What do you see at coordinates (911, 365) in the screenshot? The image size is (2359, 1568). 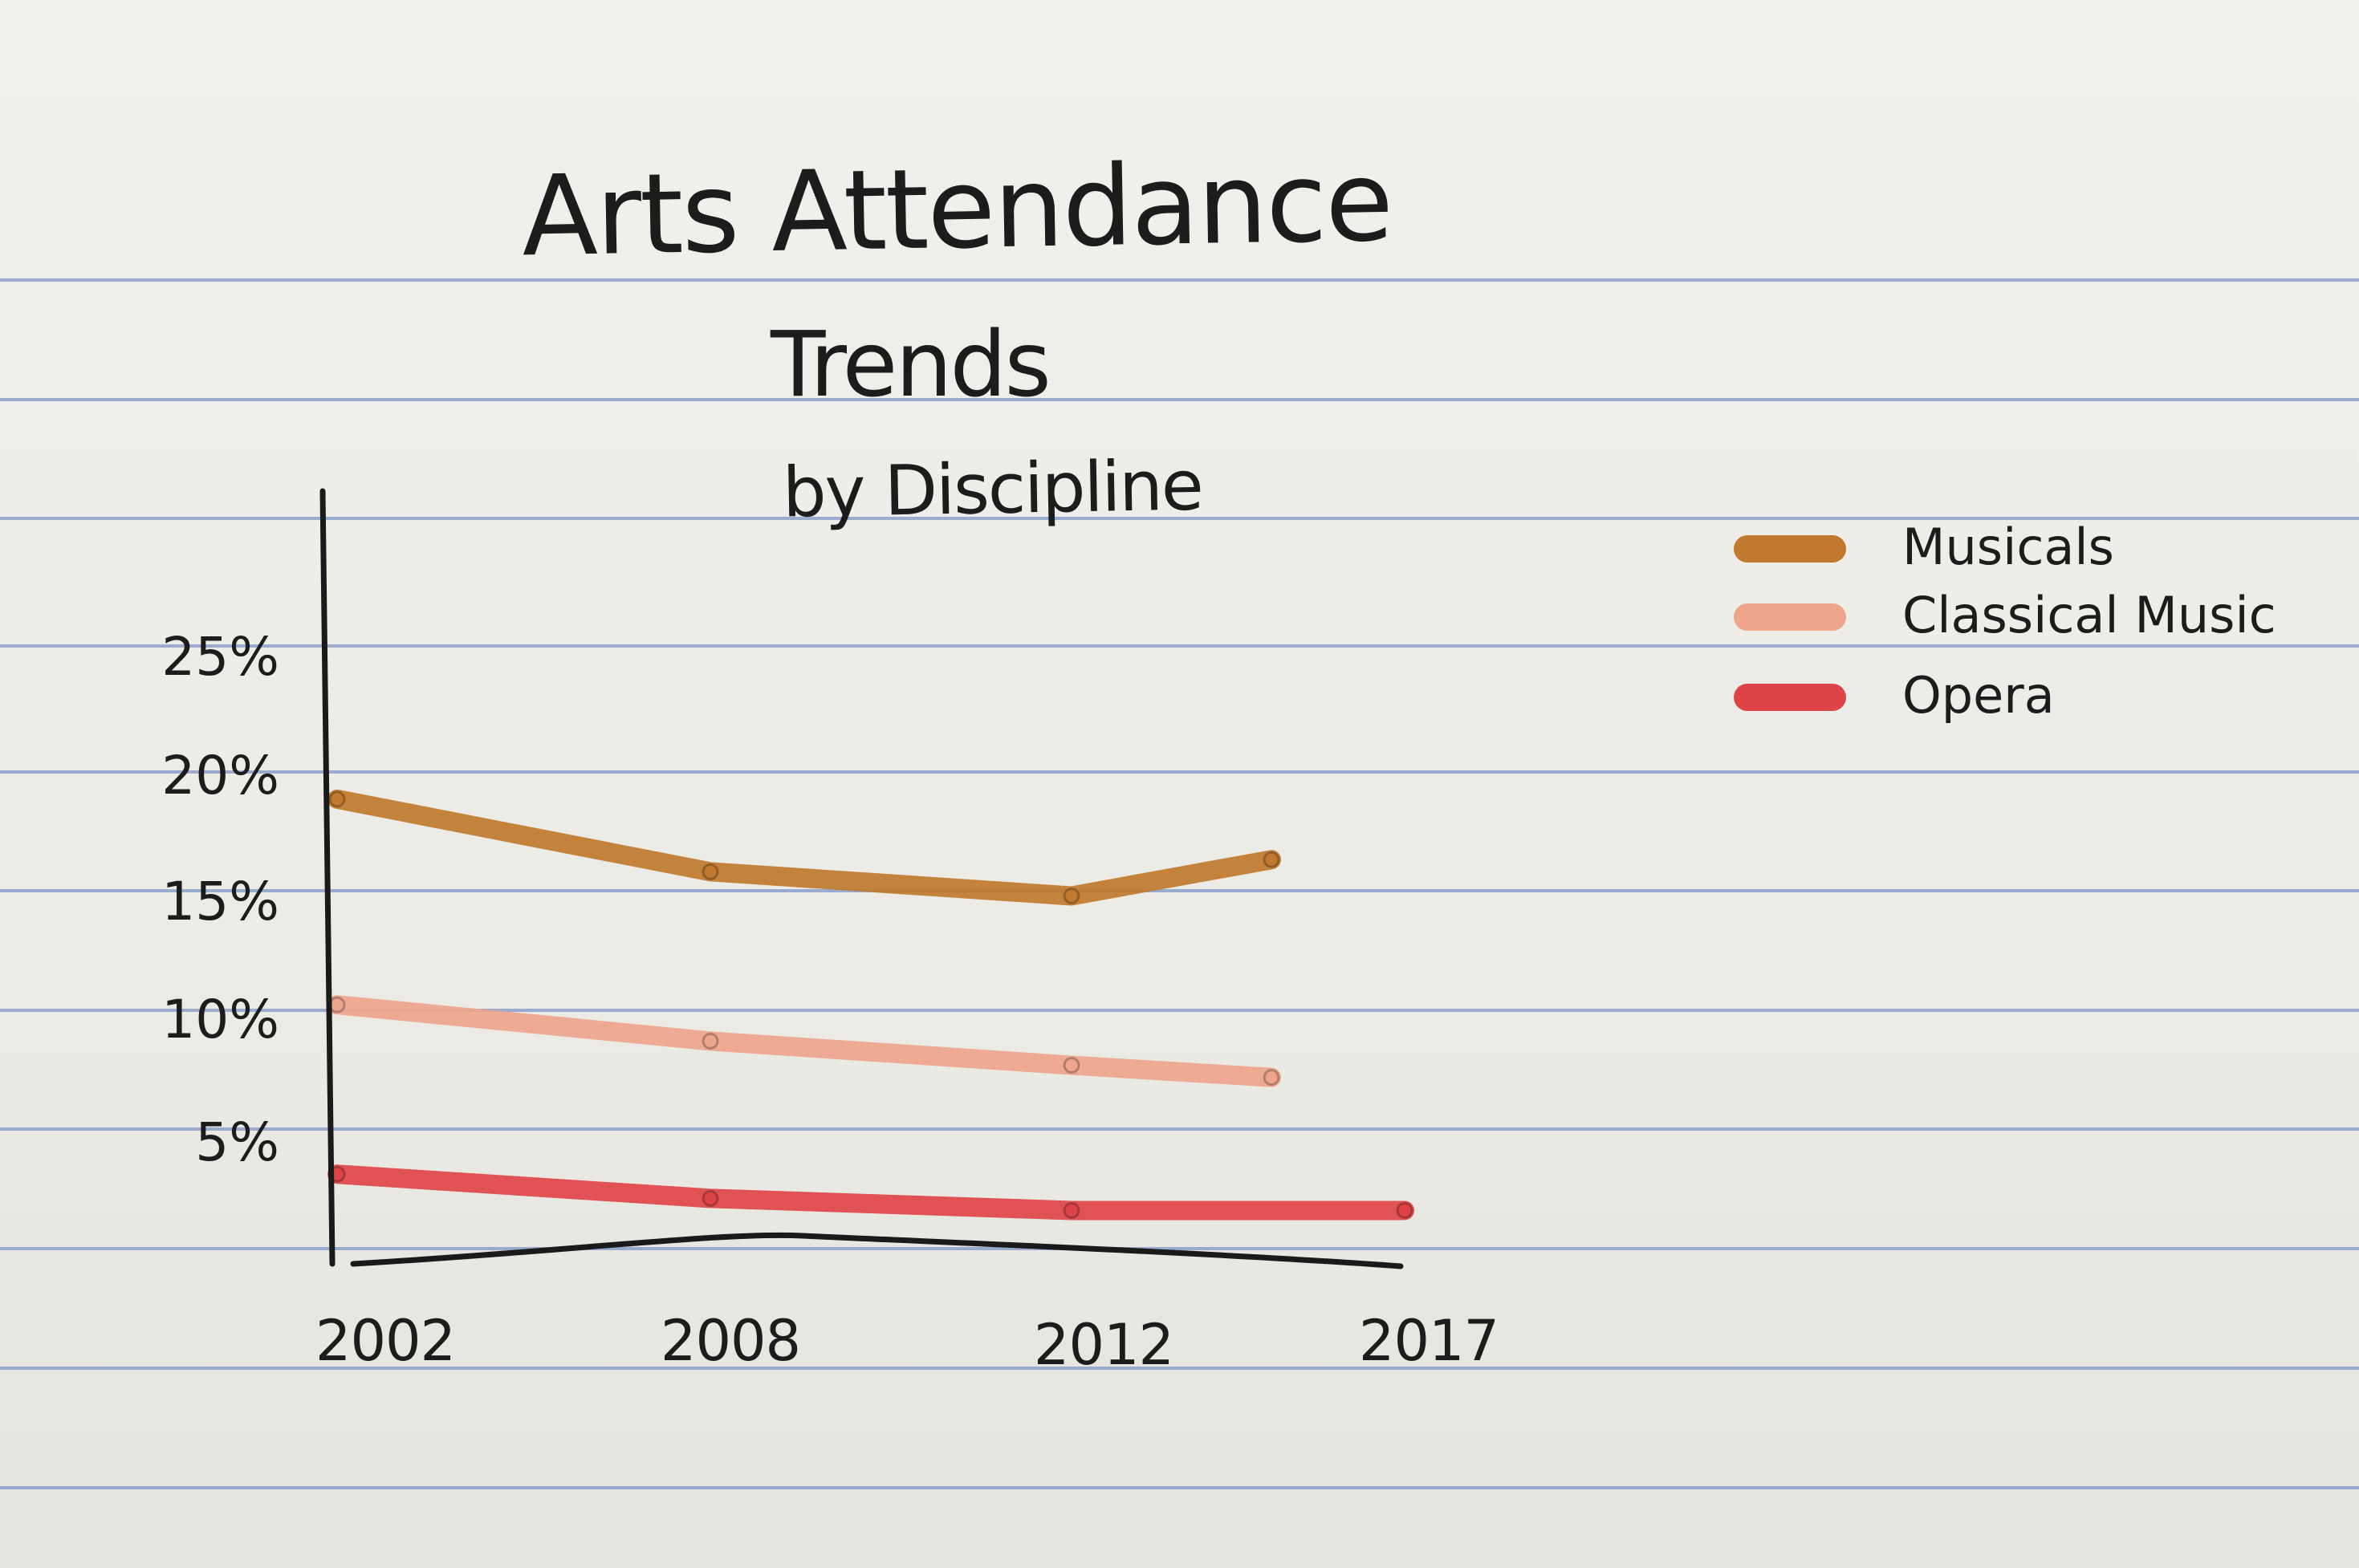 I see `chart-title-line-2: Trends` at bounding box center [911, 365].